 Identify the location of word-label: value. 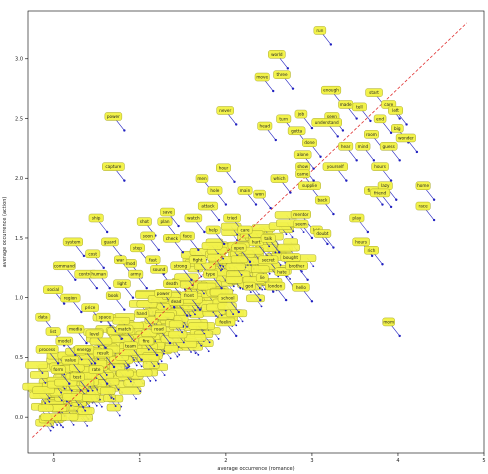
(70, 360).